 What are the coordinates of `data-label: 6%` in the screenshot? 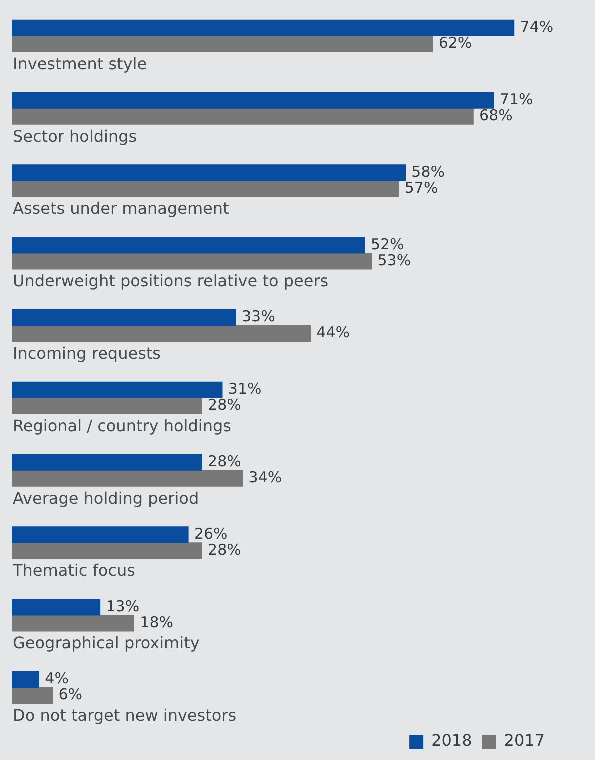 It's located at (70, 695).